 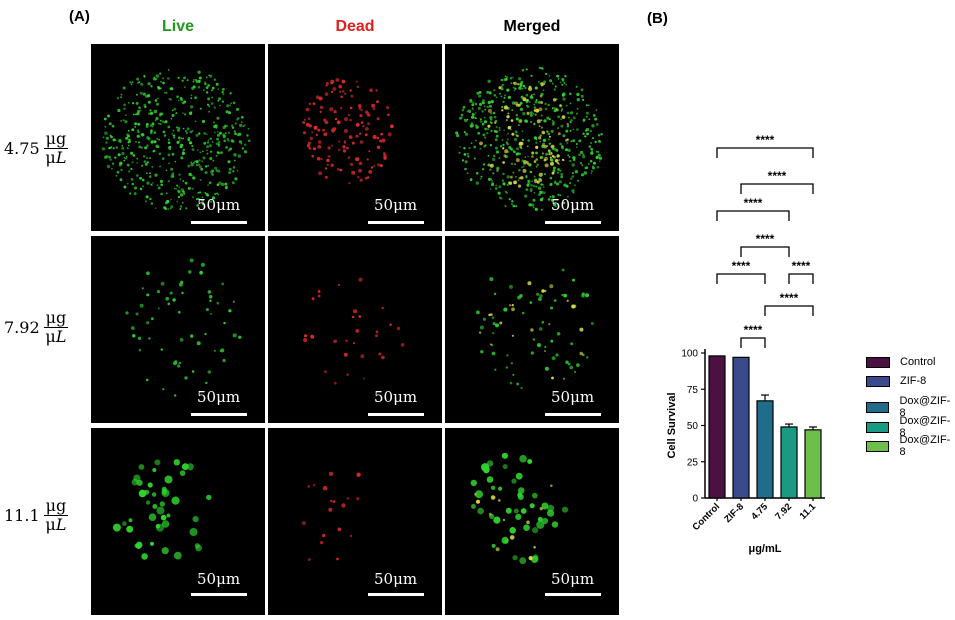 I want to click on unit-fraction: μg μL, so click(x=56, y=327).